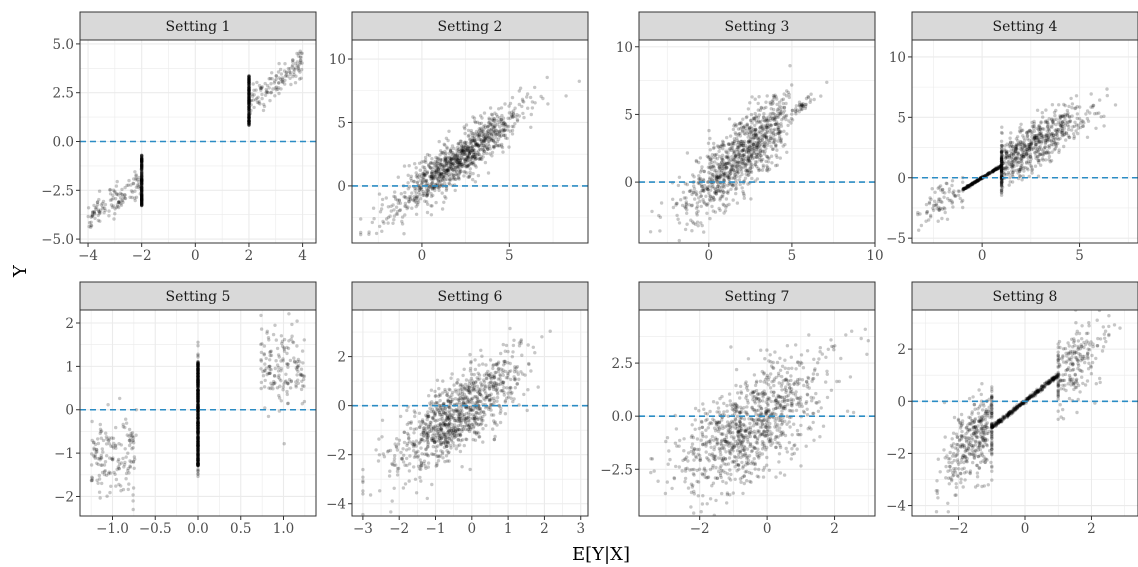 The height and width of the screenshot is (567, 1138). What do you see at coordinates (63, 94) in the screenshot?
I see `y-tick-label: 2.5` at bounding box center [63, 94].